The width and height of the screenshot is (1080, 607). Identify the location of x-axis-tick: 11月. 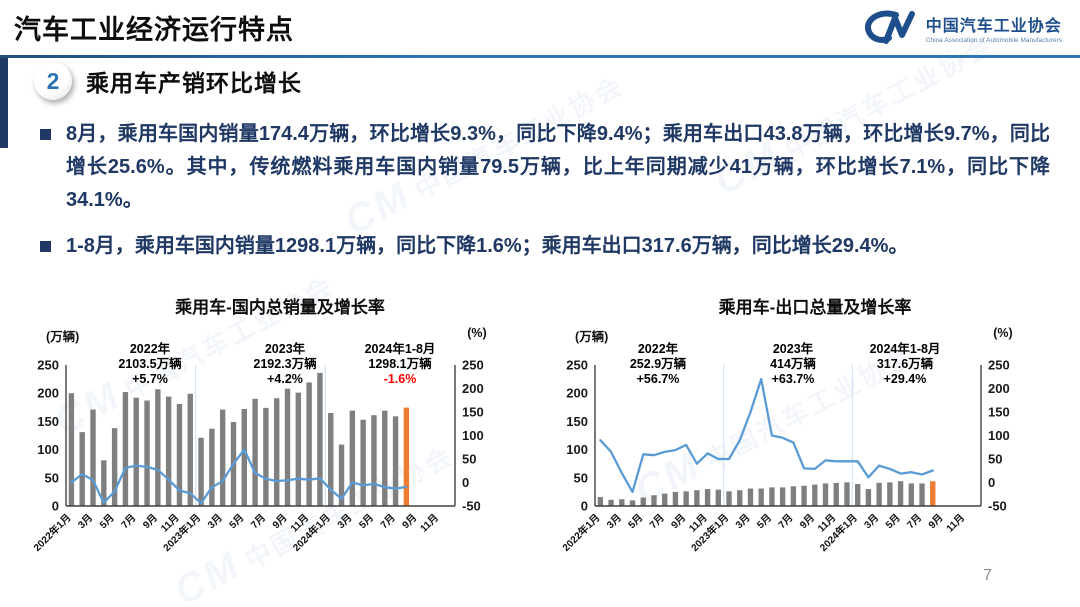
(955, 523).